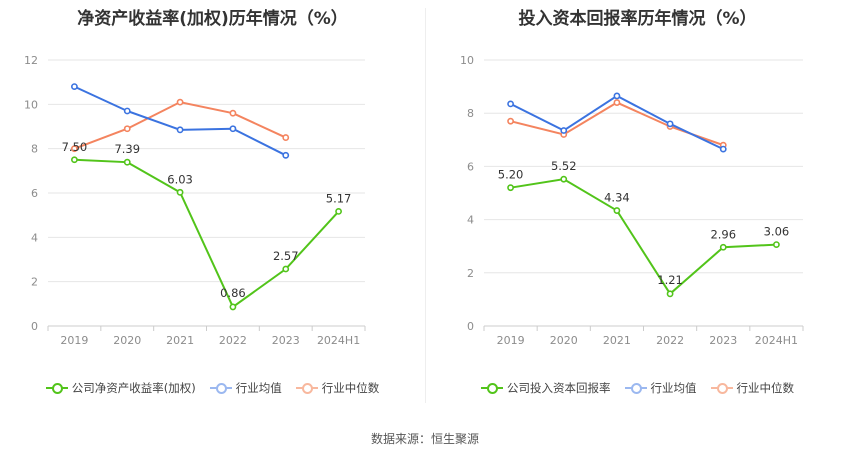 This screenshot has width=850, height=459. I want to click on data-label: 7.39, so click(127, 149).